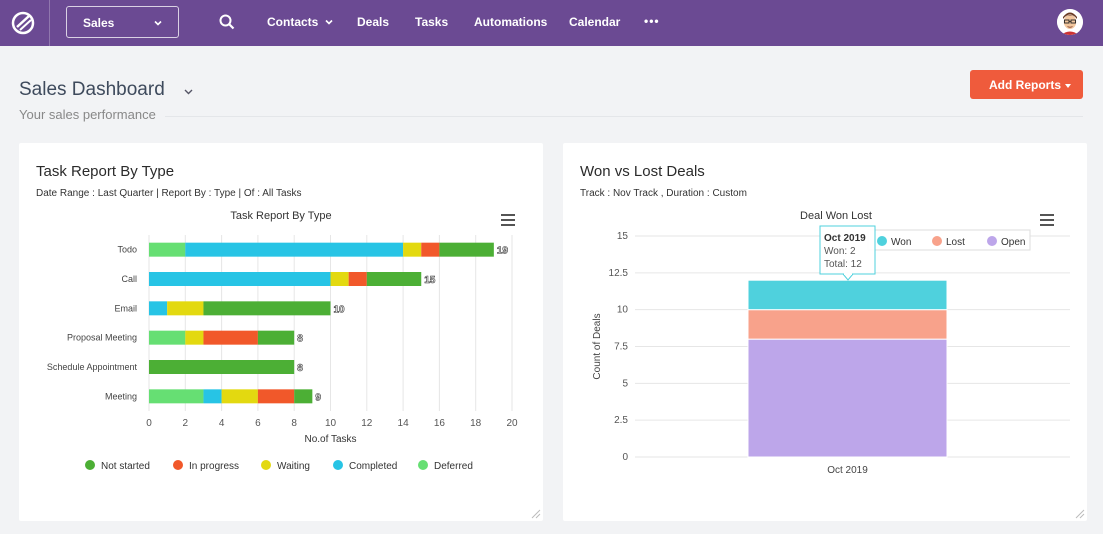 The height and width of the screenshot is (534, 1103). I want to click on bar-total-label: 9, so click(318, 397).